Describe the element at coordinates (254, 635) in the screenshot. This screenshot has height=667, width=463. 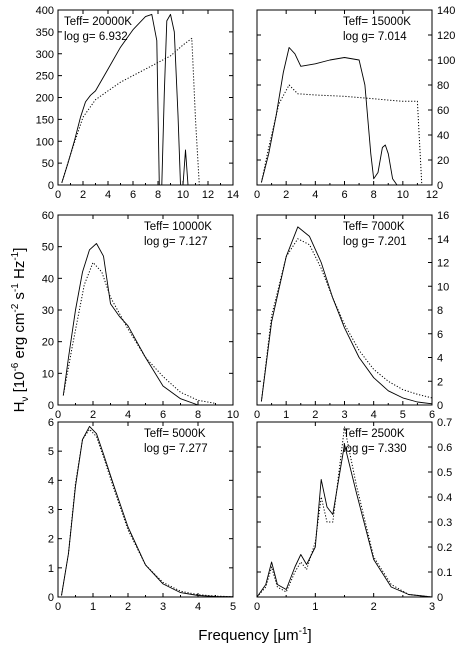
I see `x-axis-label: Frequency [μm-1​]` at that location.